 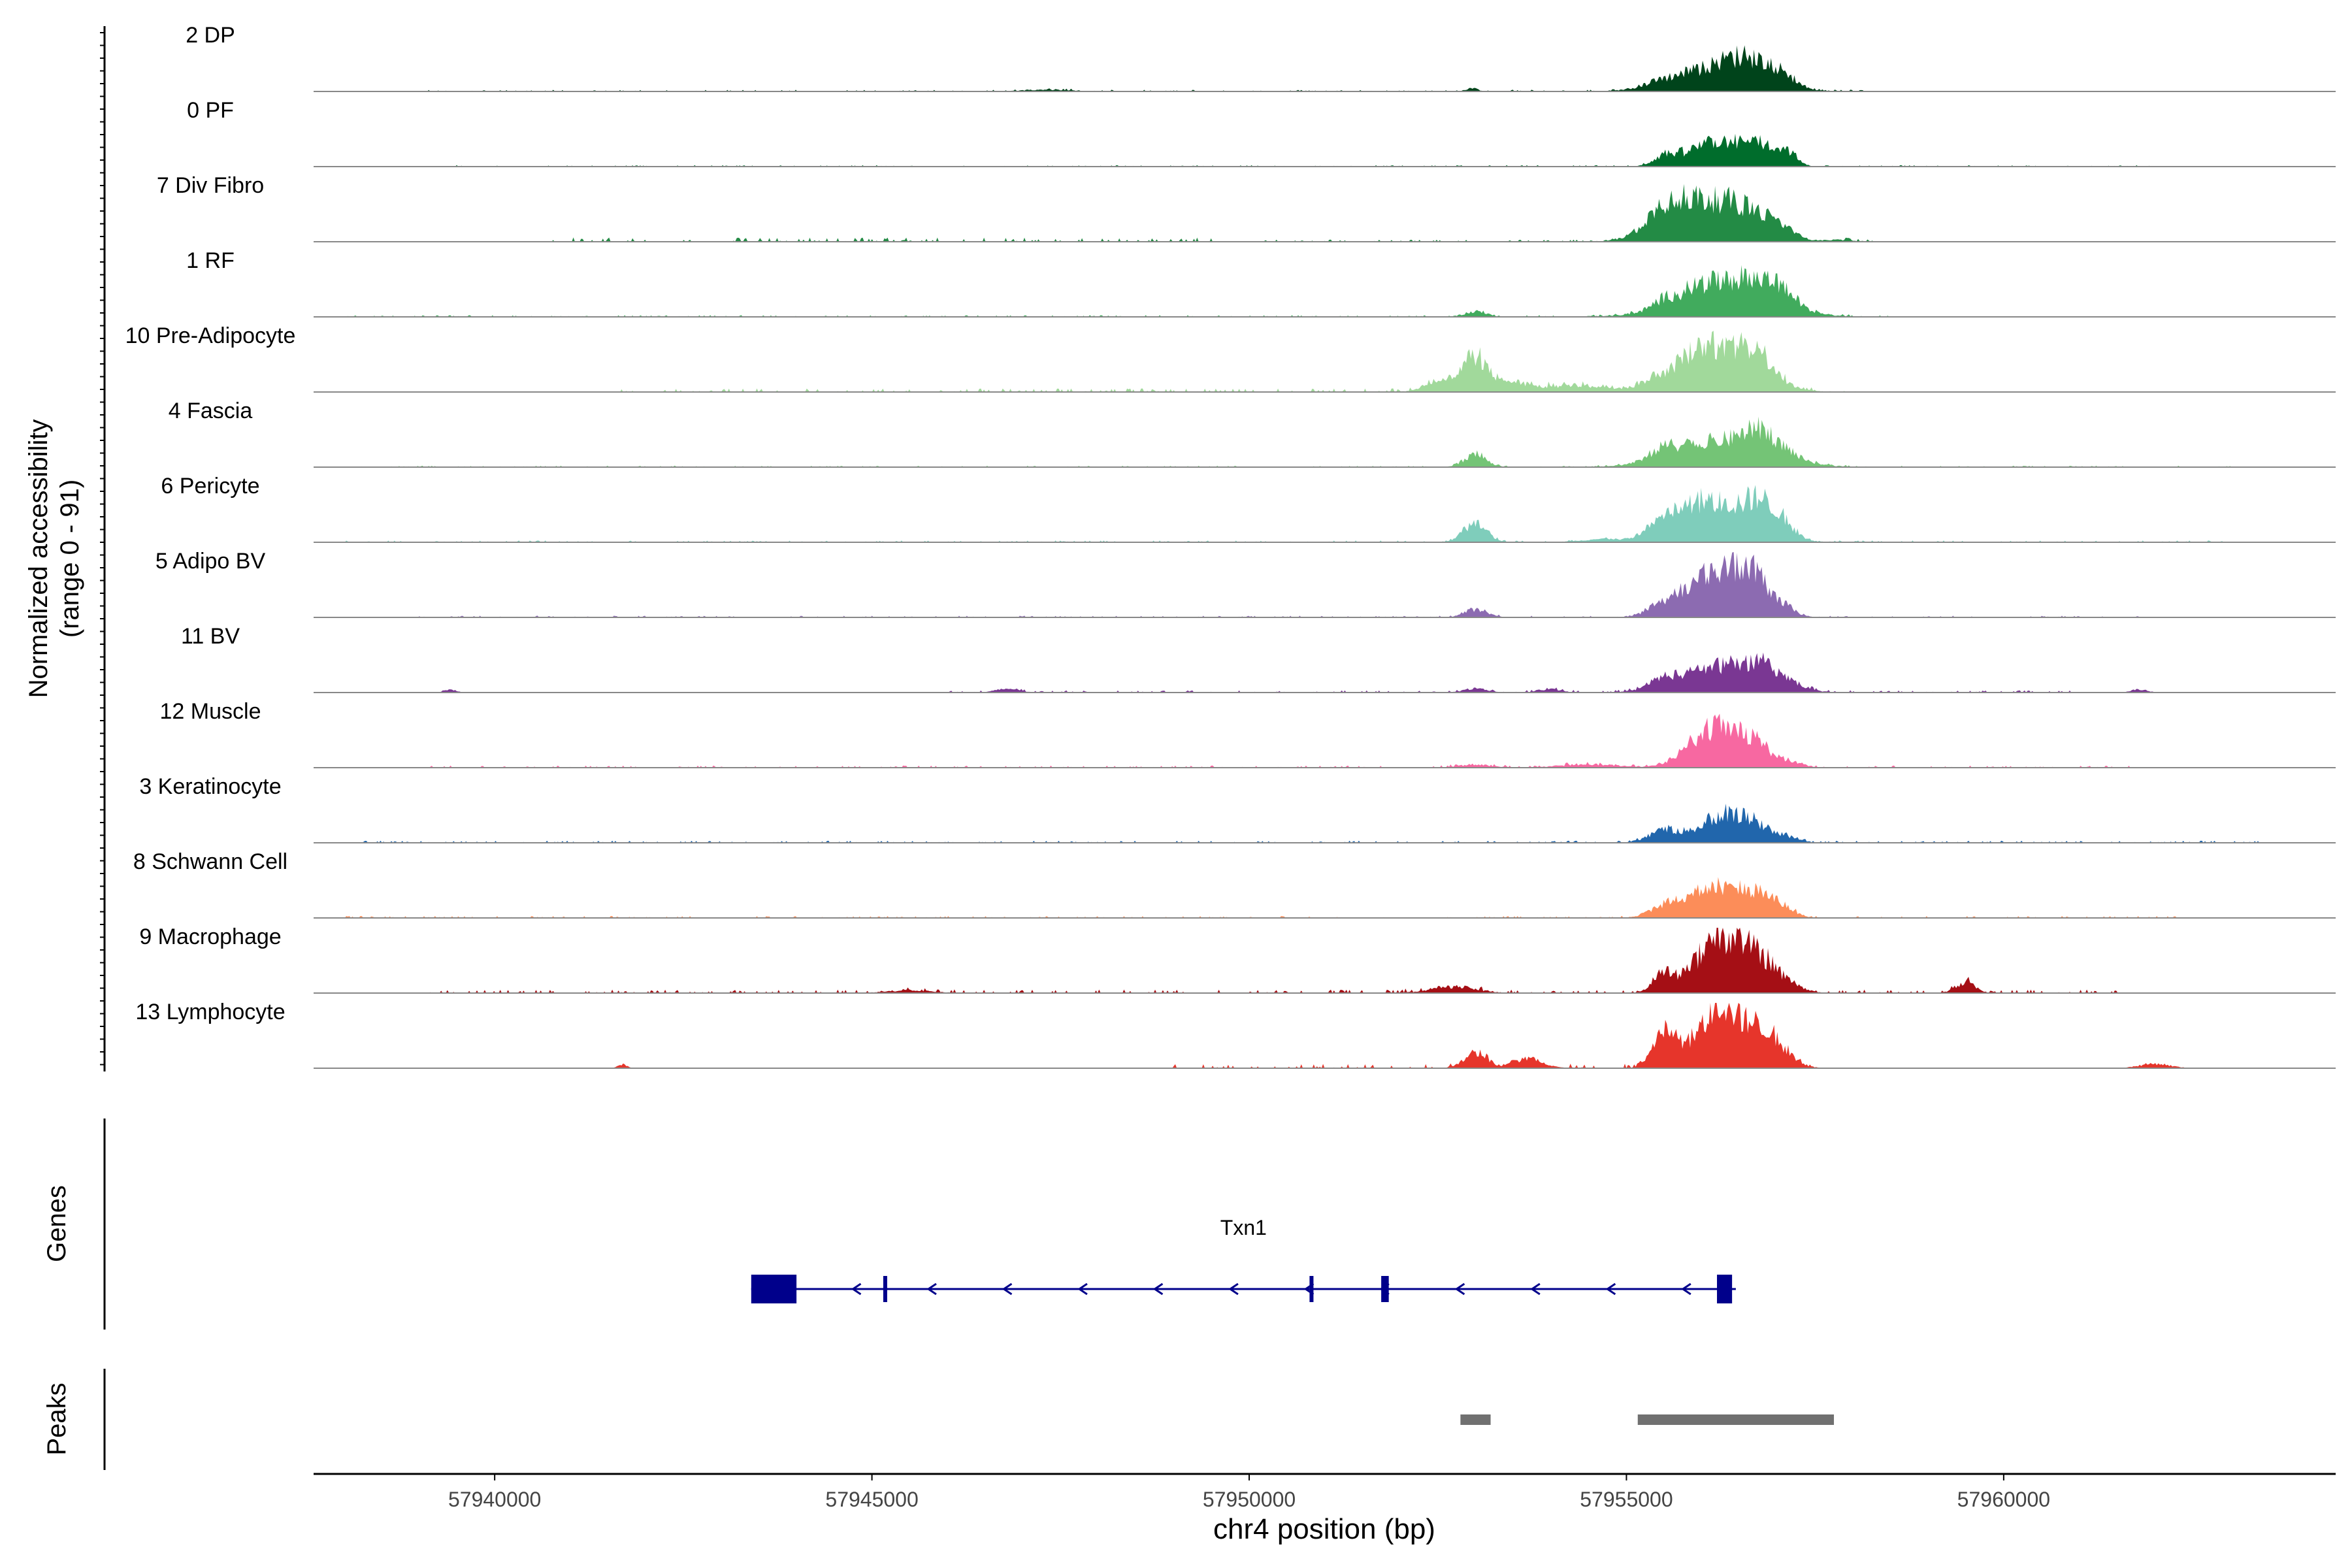 I want to click on y-axis-label-line2: (range 0 - 91), so click(x=70, y=559).